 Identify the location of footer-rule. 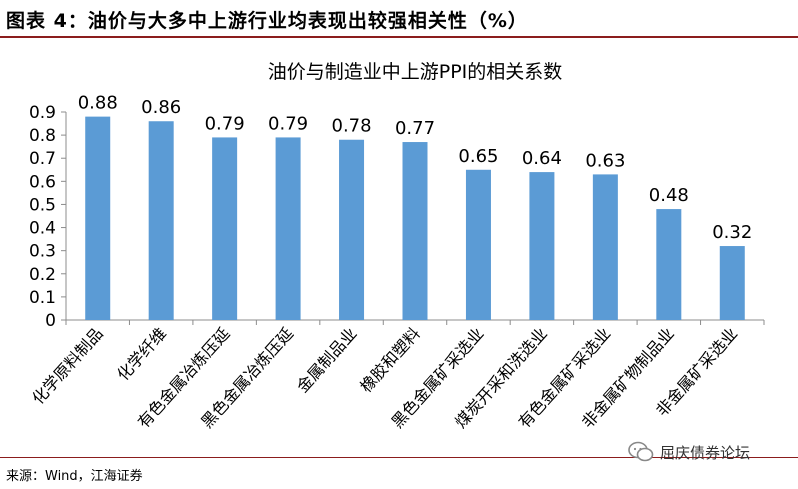
(399, 457).